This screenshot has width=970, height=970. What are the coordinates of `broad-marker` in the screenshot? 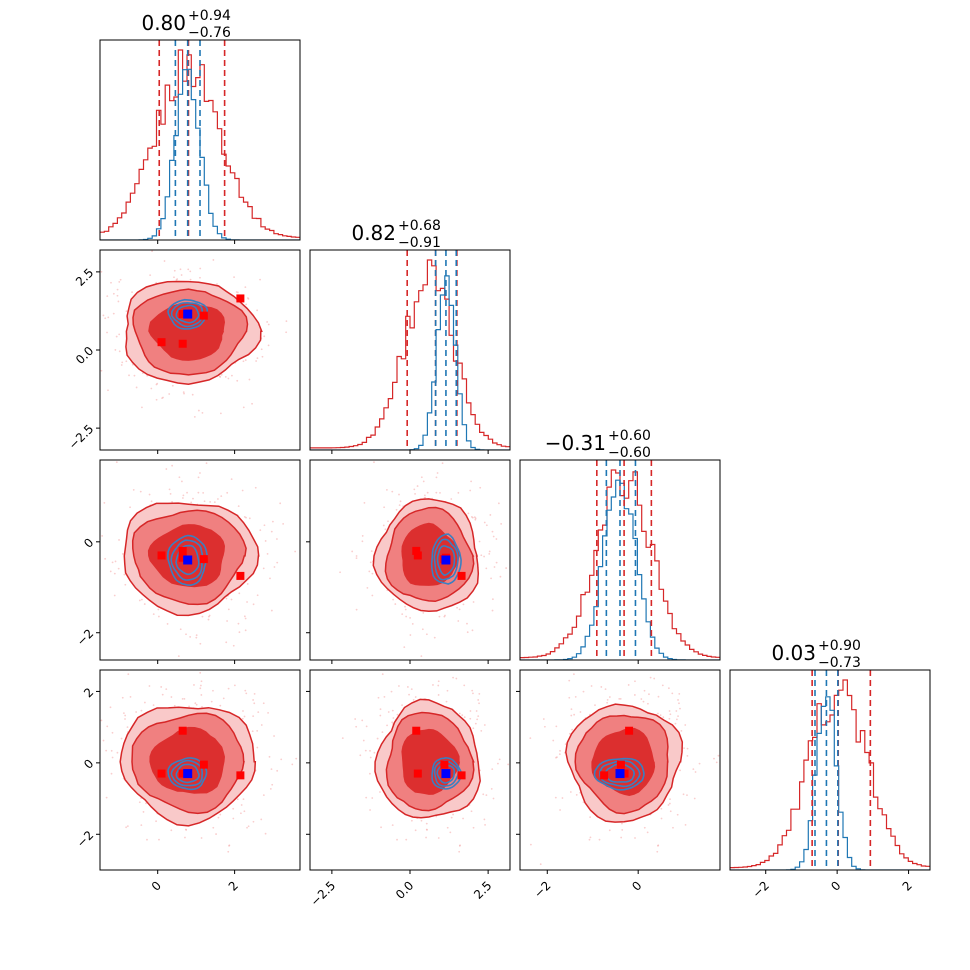 It's located at (240, 575).